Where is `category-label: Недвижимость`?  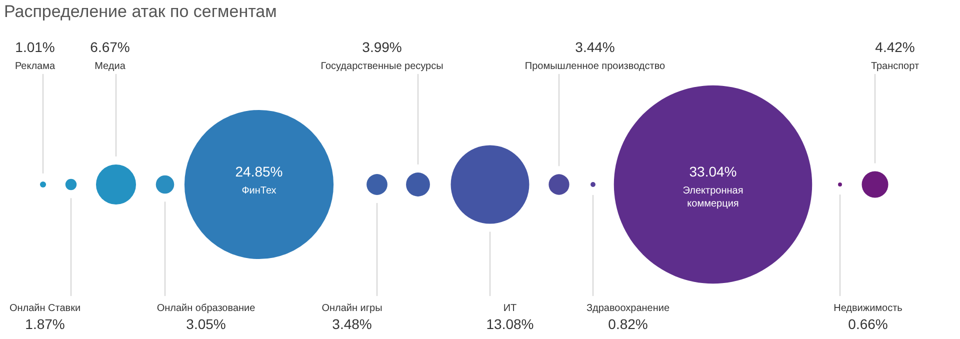 category-label: Недвижимость is located at coordinates (868, 308).